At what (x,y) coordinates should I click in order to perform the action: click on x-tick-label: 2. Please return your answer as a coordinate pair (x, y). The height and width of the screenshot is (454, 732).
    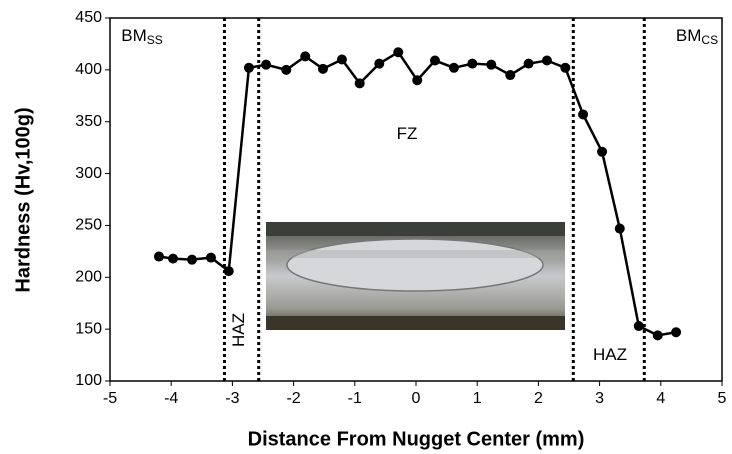
    Looking at the image, I should click on (538, 398).